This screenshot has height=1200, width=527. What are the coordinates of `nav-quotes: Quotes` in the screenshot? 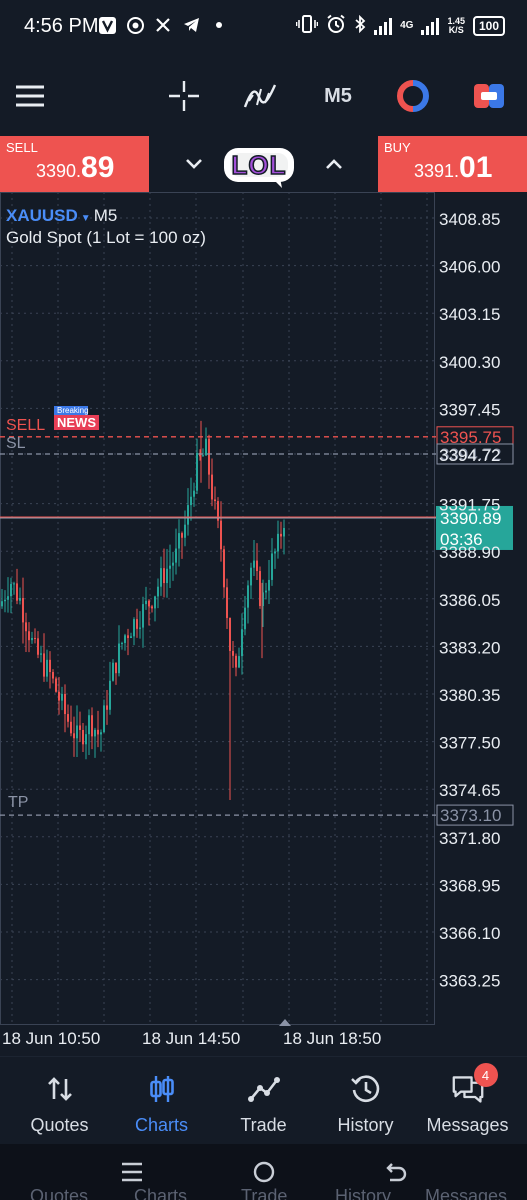 It's located at (59, 1101).